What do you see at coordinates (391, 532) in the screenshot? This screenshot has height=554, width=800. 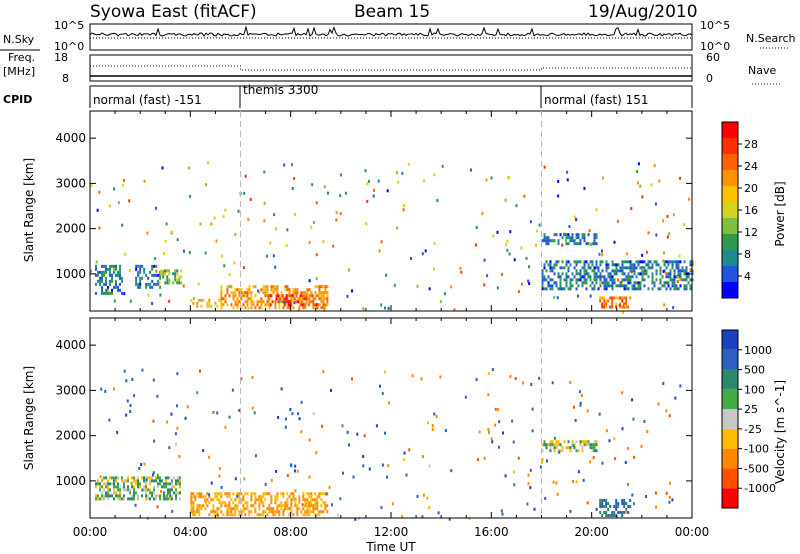 I see `xtick-label-3: 12:00` at bounding box center [391, 532].